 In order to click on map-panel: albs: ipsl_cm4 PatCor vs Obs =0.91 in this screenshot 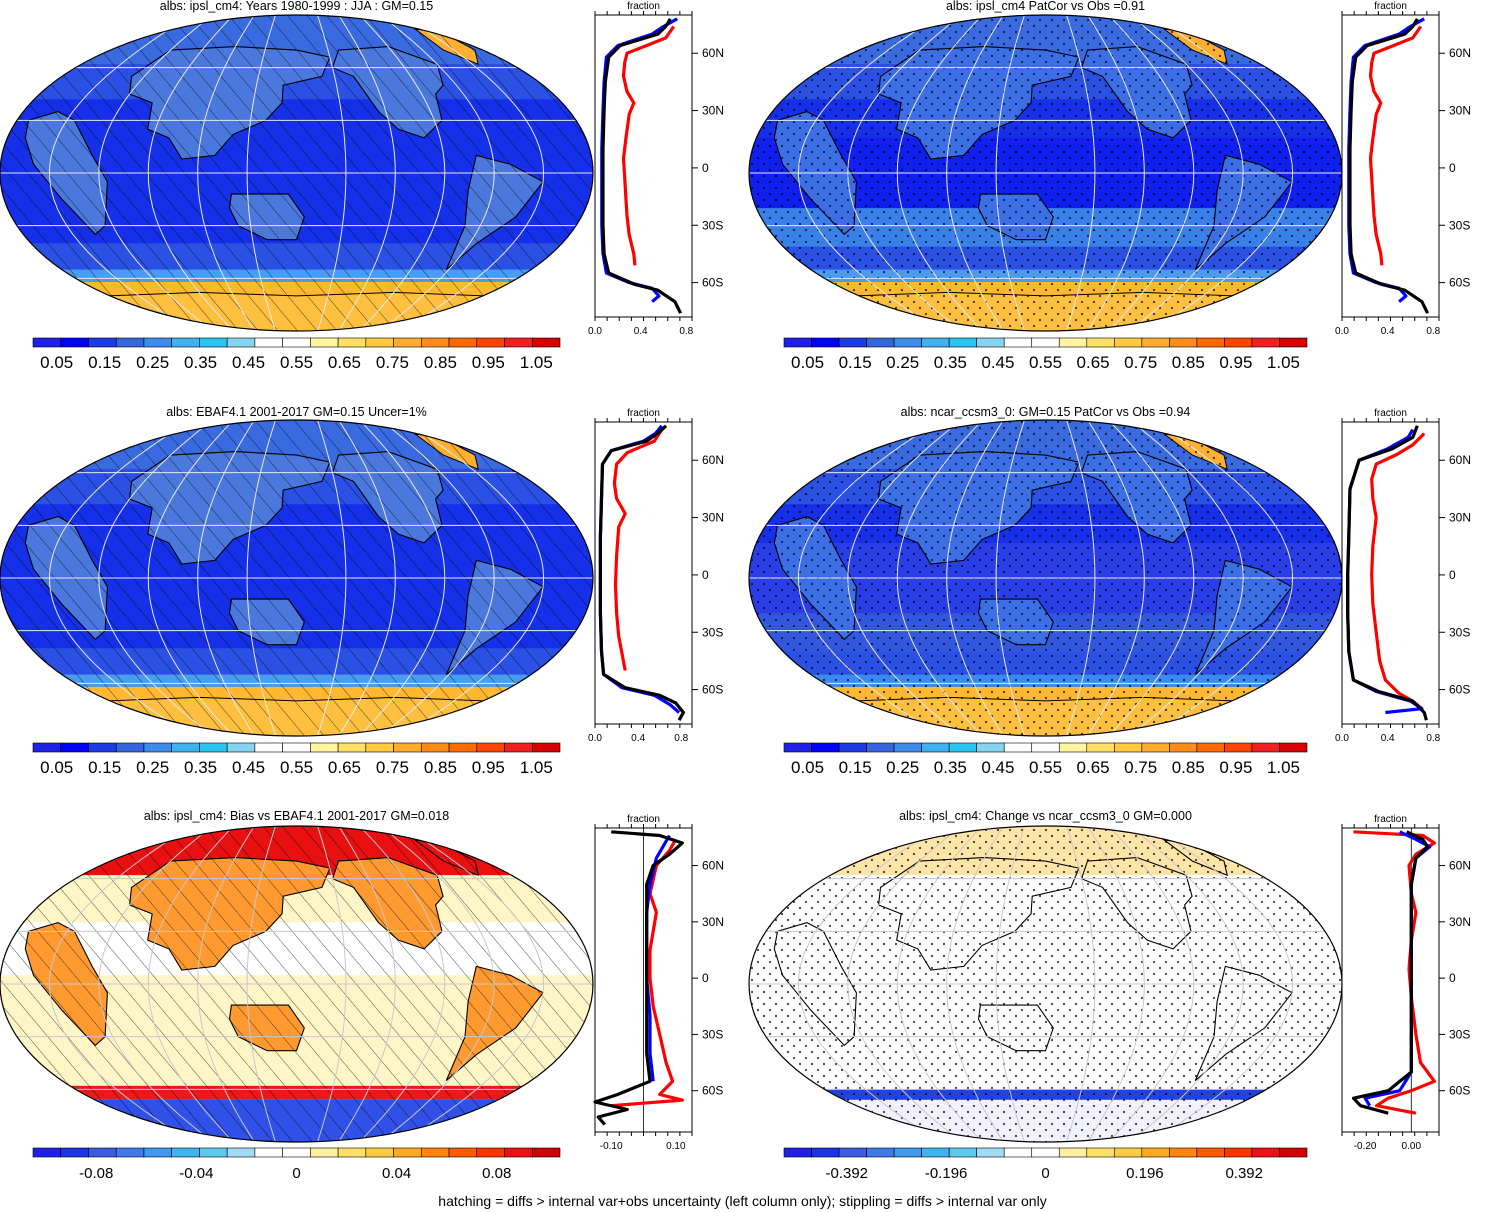, I will do `click(1045, 166)`.